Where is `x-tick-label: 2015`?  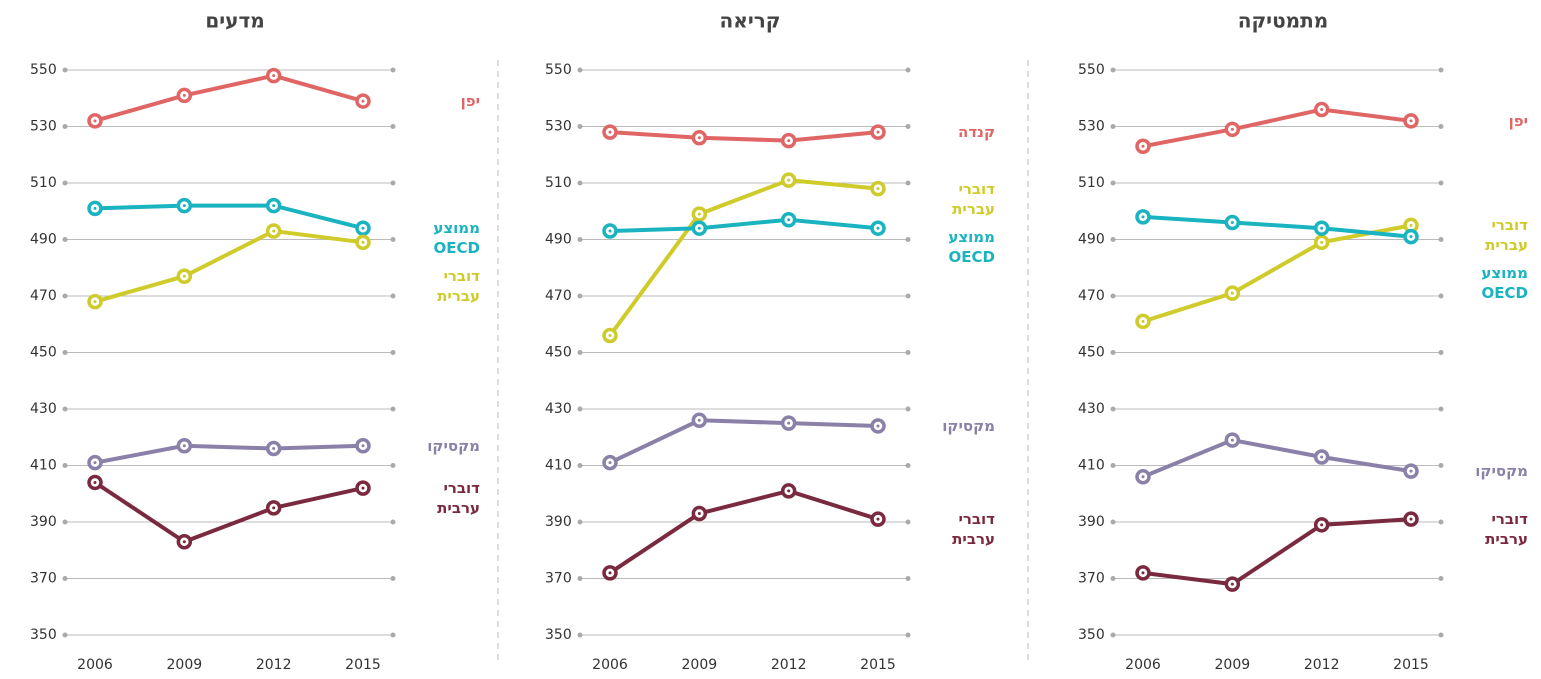 x-tick-label: 2015 is located at coordinates (363, 665).